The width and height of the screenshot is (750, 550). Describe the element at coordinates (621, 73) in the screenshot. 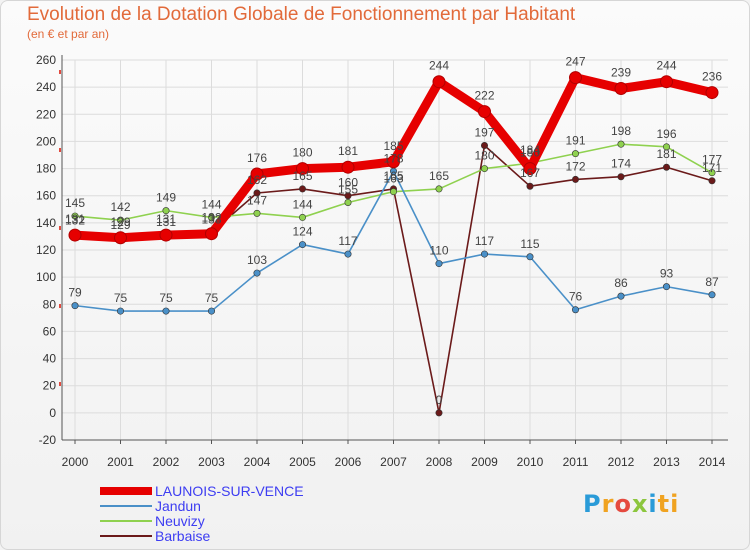

I see `data-label-launois-sur-vence: 239` at that location.